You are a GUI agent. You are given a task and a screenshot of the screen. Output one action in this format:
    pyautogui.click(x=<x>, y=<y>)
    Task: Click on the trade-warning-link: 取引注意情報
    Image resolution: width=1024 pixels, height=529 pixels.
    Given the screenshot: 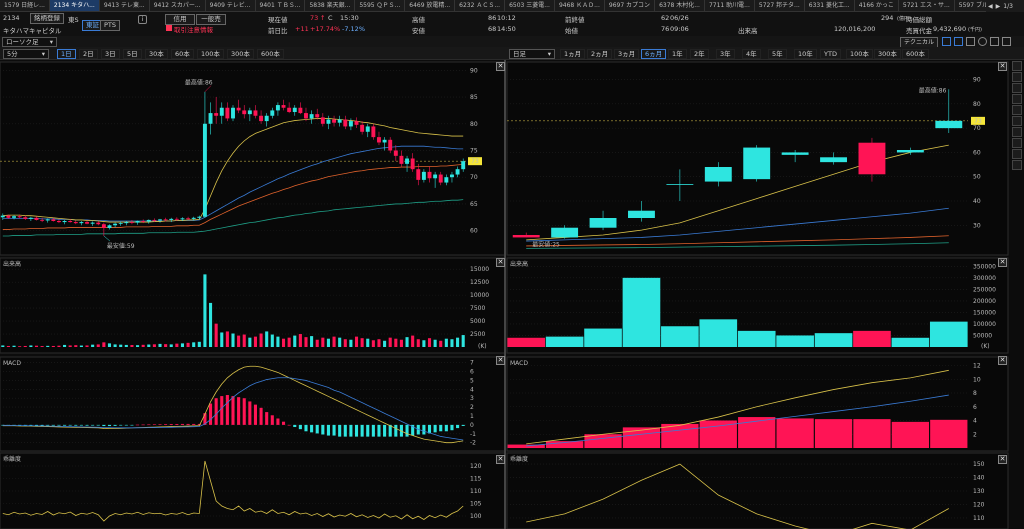 What is the action you would take?
    pyautogui.click(x=193, y=30)
    